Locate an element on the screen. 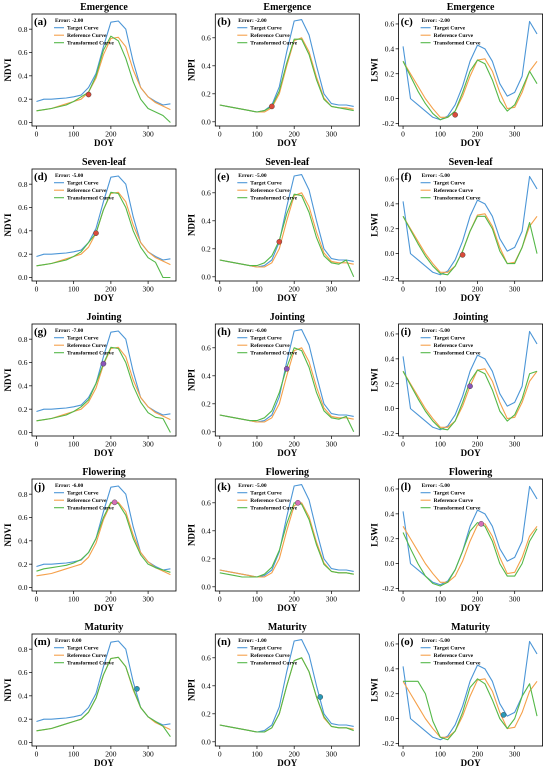 This screenshot has width=550, height=773. panel-label: (j) is located at coordinates (39, 487).